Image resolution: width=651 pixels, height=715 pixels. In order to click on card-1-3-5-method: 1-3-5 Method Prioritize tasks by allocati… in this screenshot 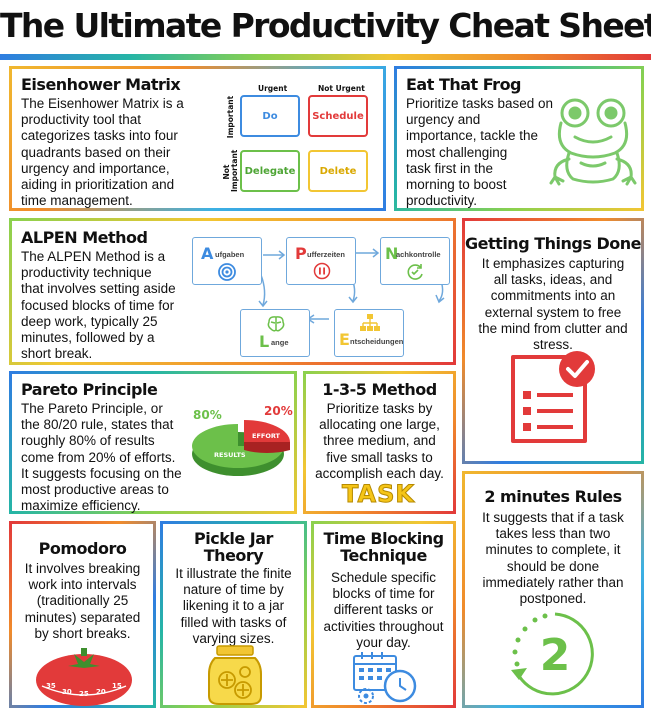, I will do `click(379, 442)`.